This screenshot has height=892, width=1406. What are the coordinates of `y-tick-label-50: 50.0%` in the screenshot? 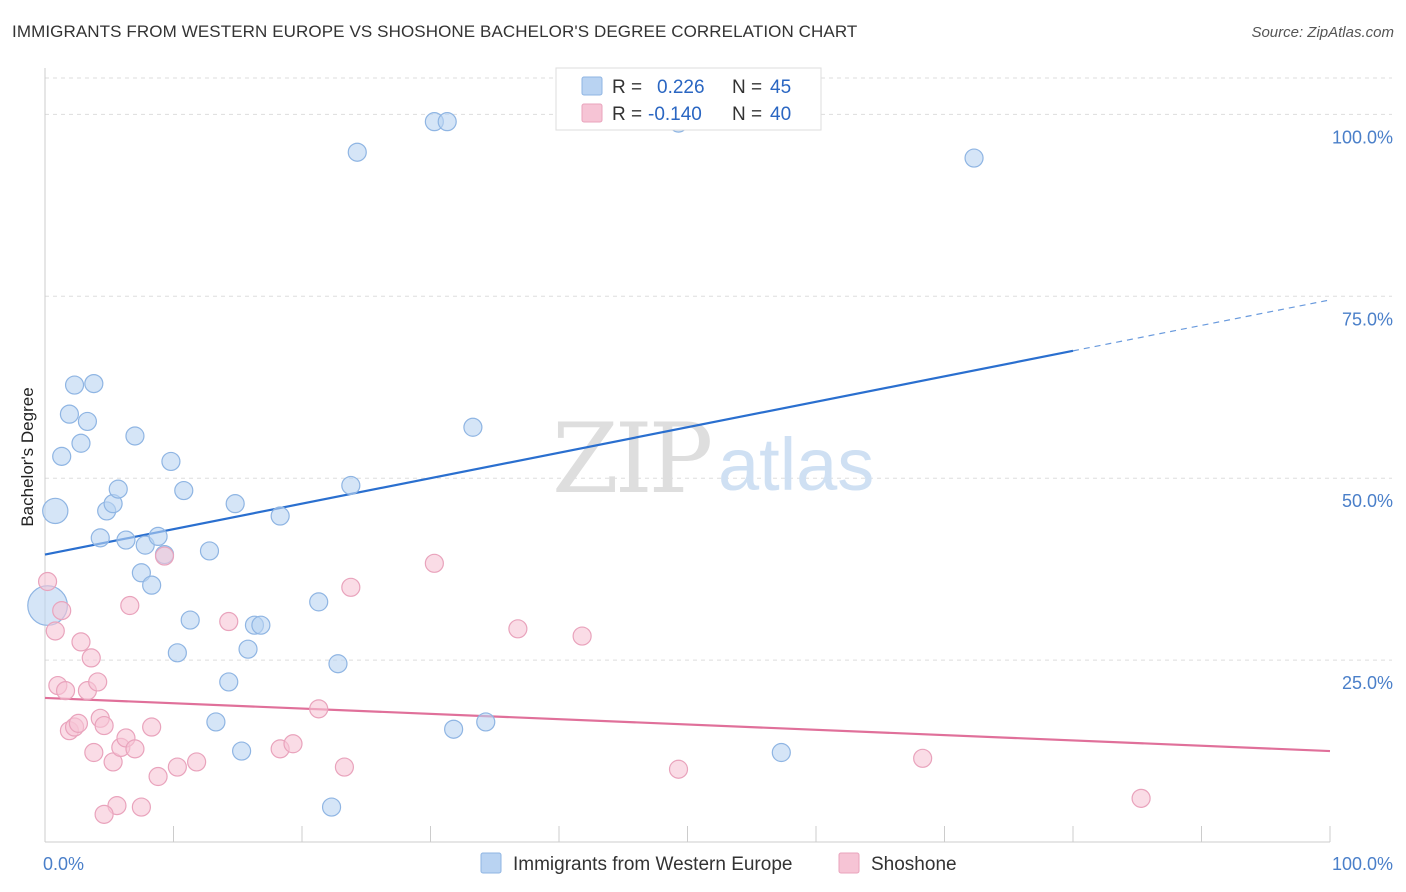 It's located at (1367, 501).